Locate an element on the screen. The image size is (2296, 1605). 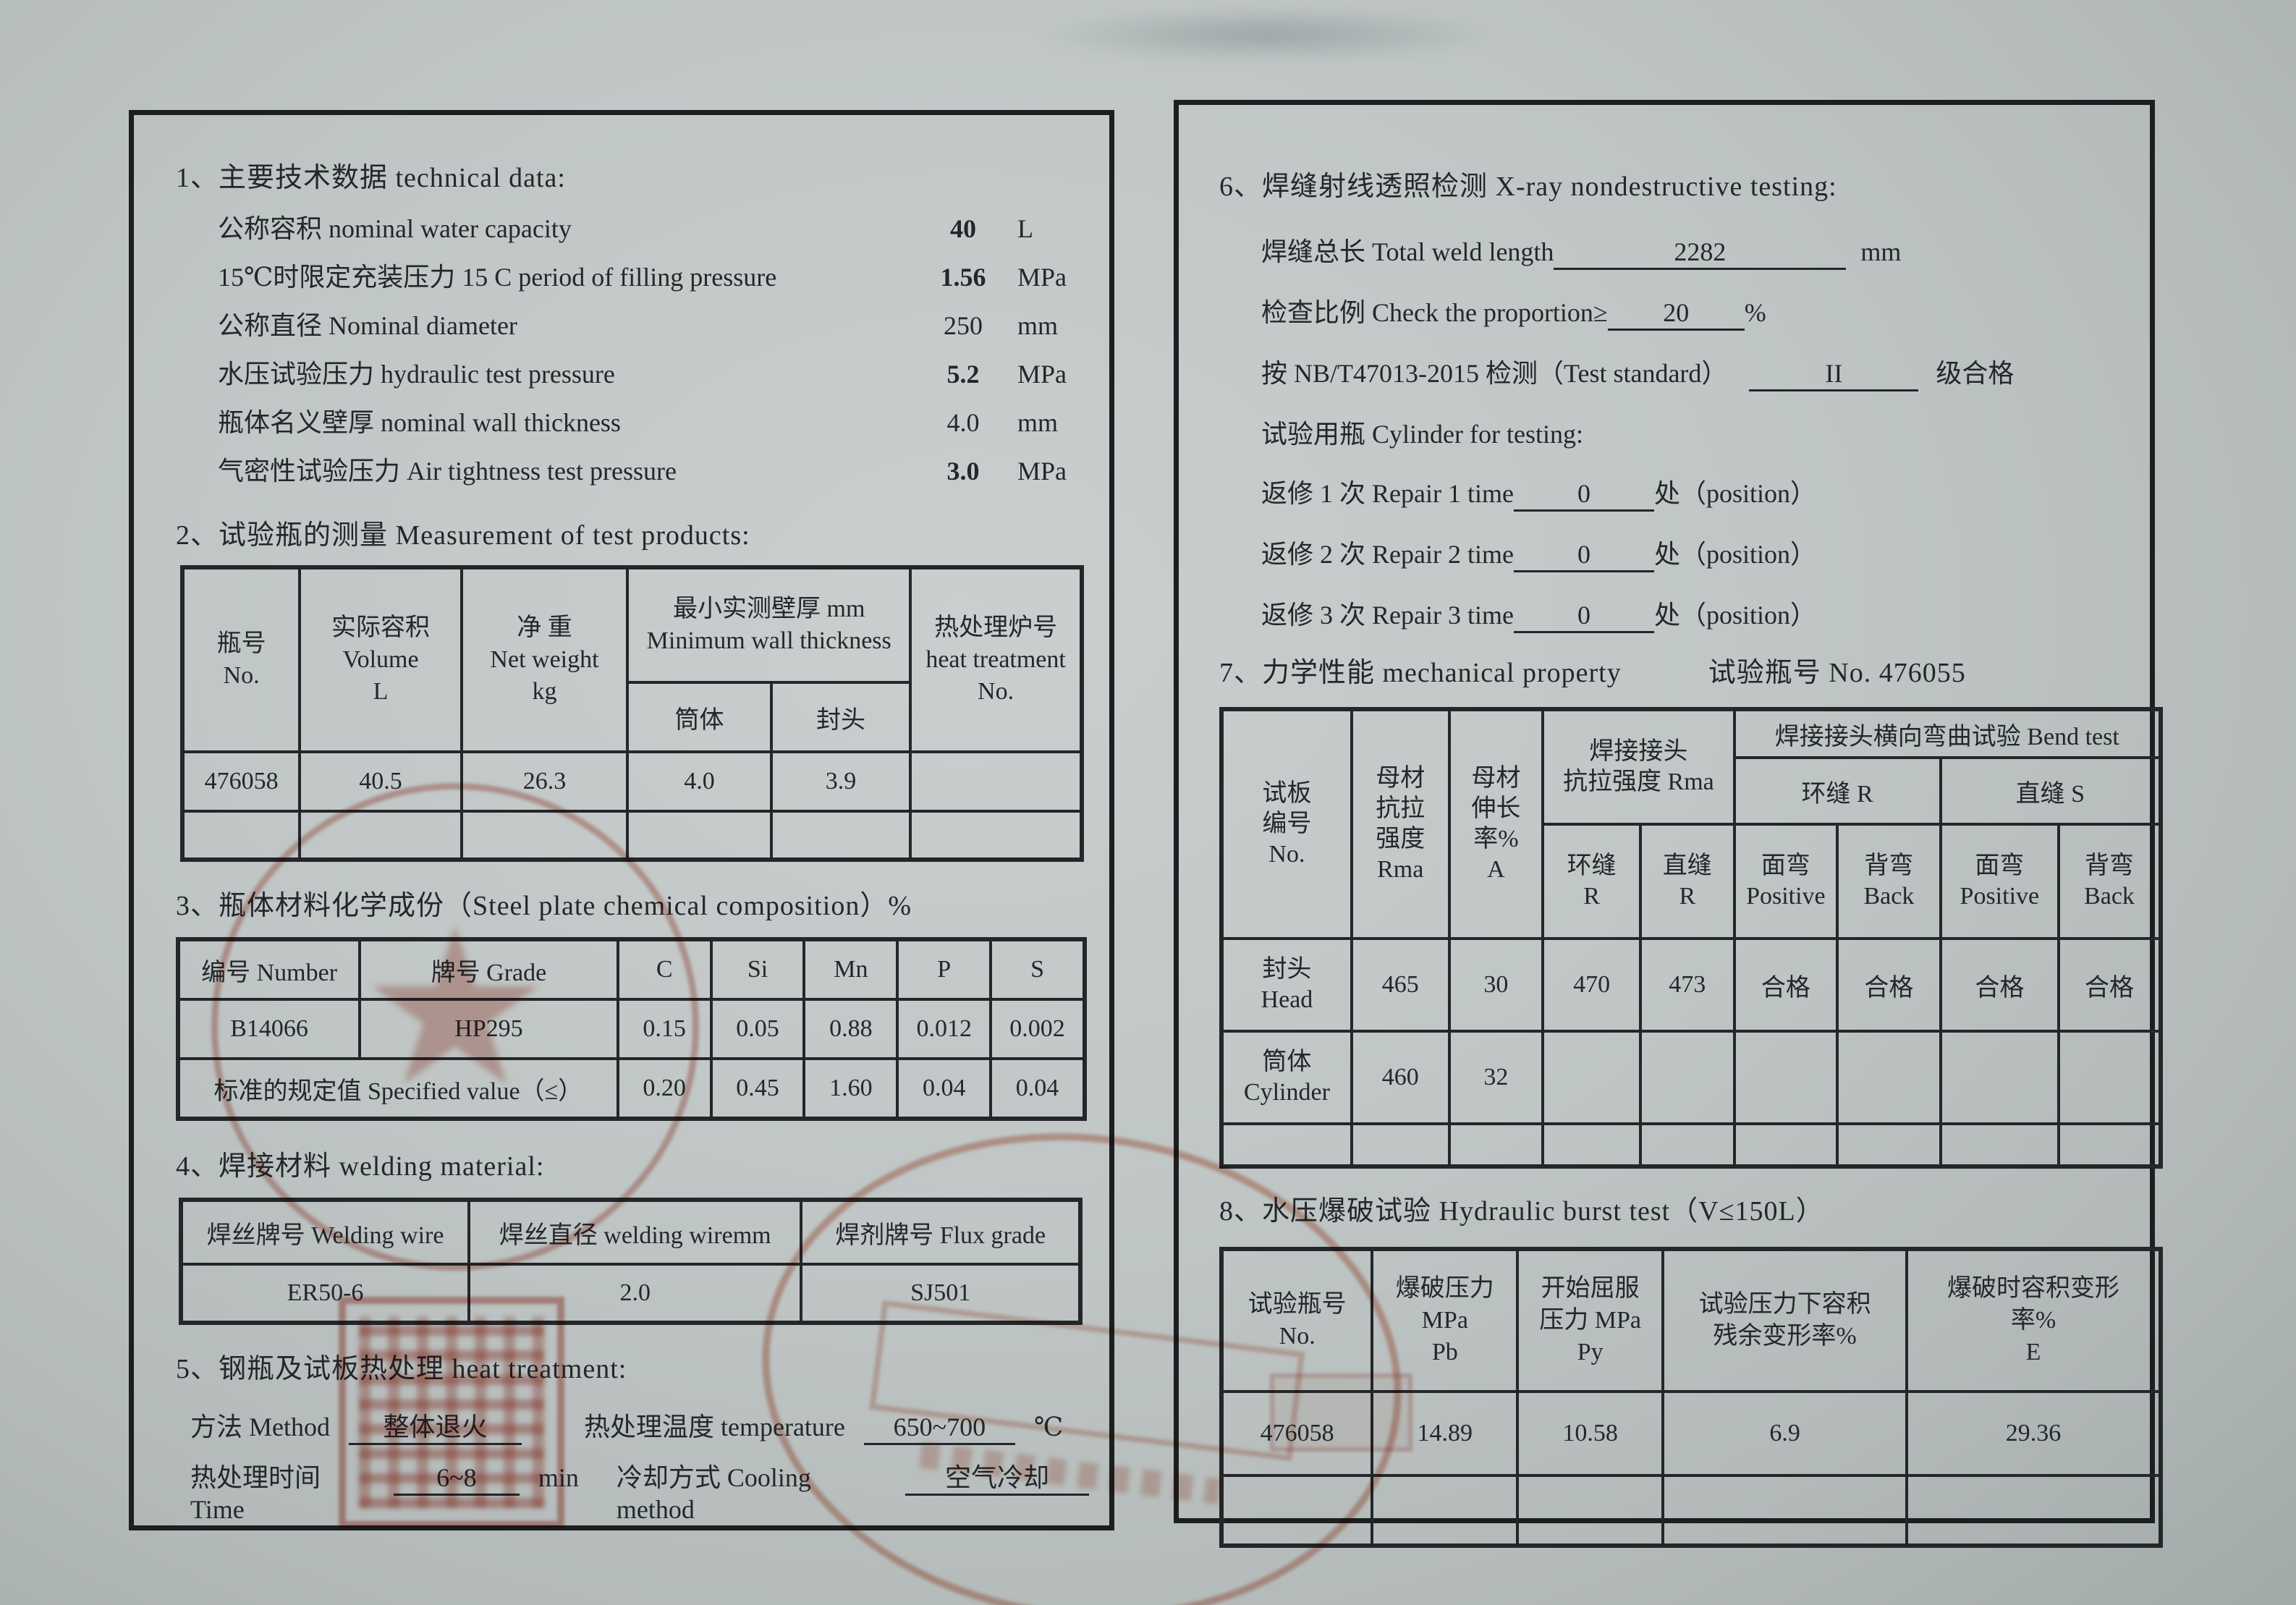
temperature-label: 热处理温度 temperature is located at coordinates (714, 1427).